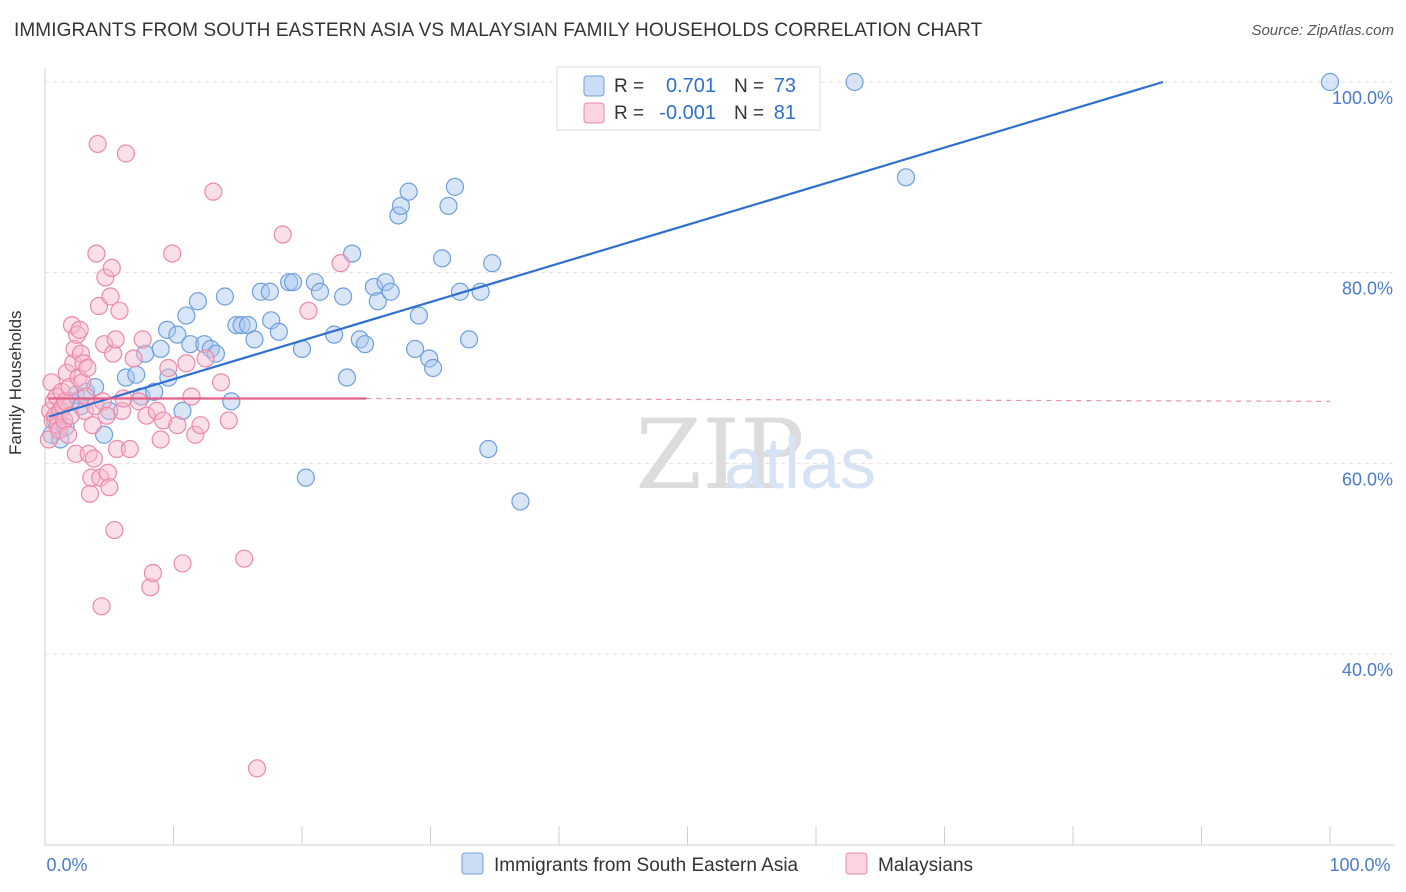 The height and width of the screenshot is (892, 1406). I want to click on chart-source: Source: ZipAtlas.com, so click(1322, 30).